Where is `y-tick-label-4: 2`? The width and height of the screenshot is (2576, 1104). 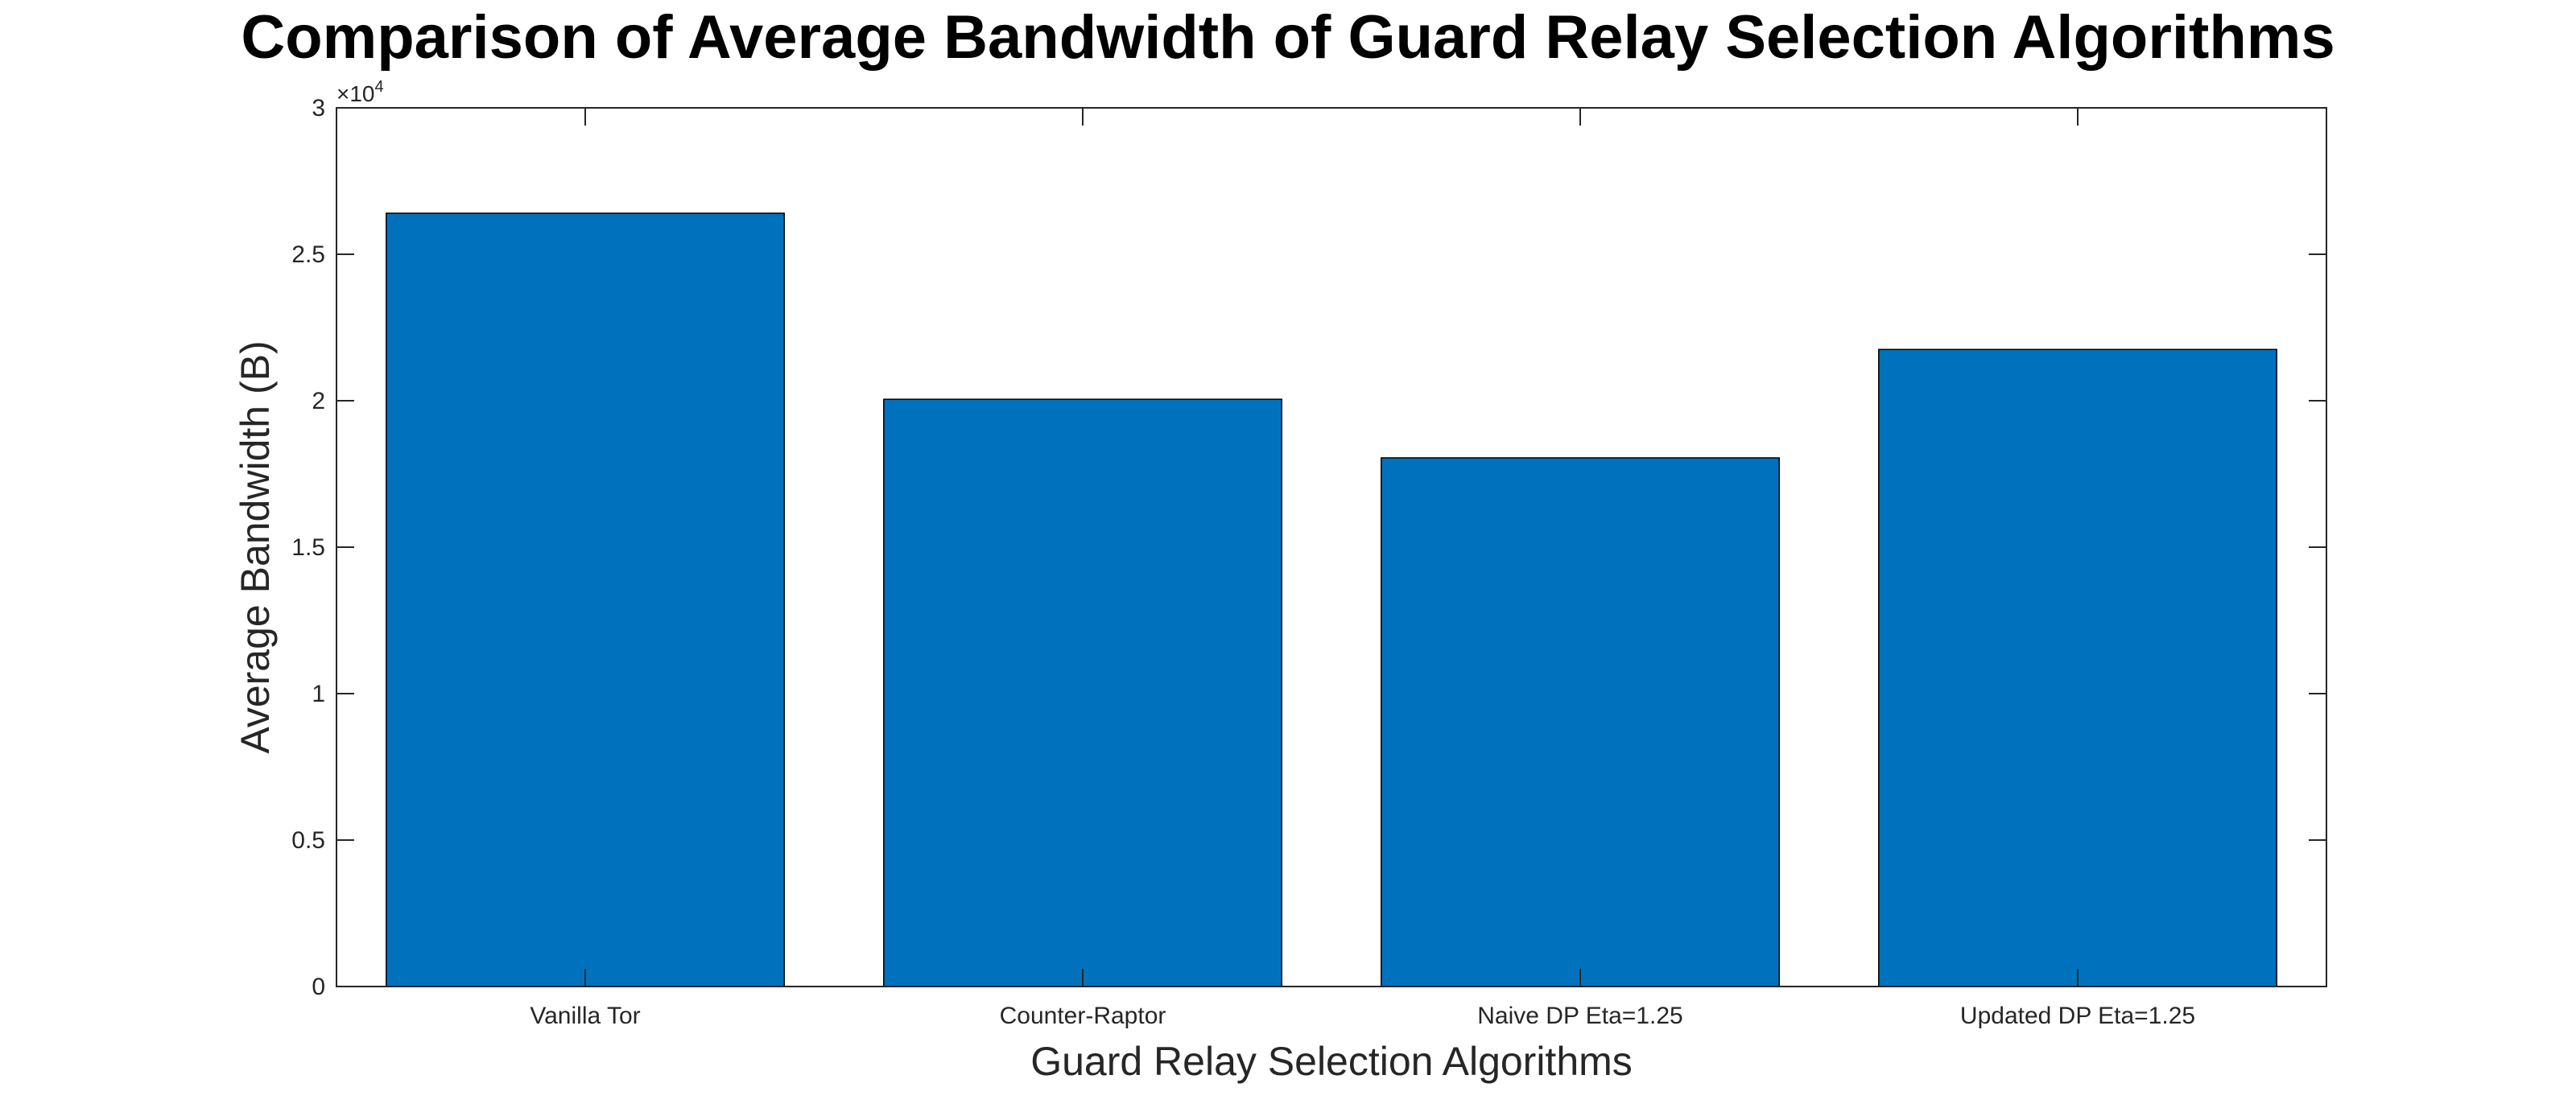
y-tick-label-4: 2 is located at coordinates (318, 401).